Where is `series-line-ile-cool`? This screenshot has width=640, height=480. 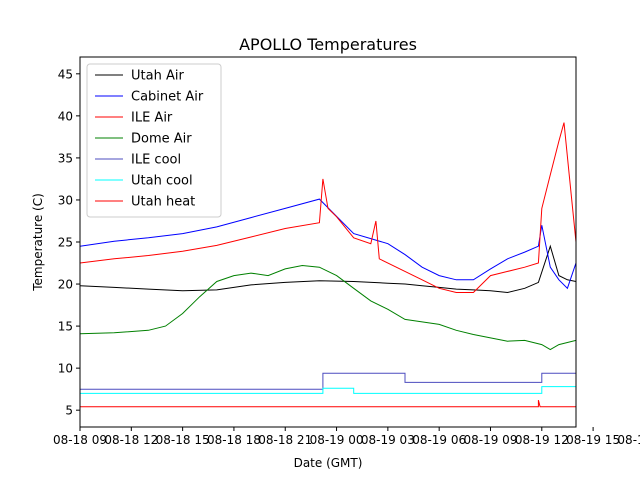
series-line-ile-cool is located at coordinates (328, 381).